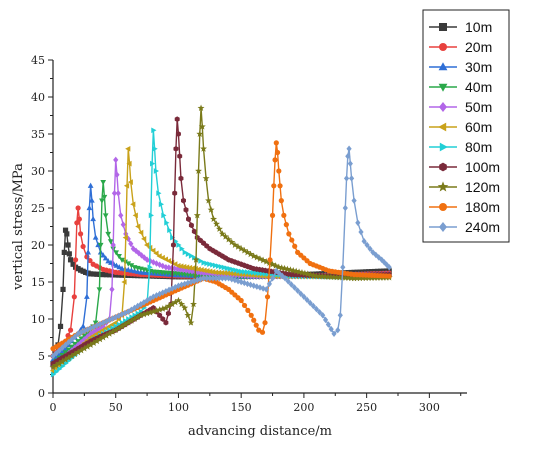 This screenshot has height=449, width=550. What do you see at coordinates (464, 167) in the screenshot?
I see `legend-entry-100m: 100m` at bounding box center [464, 167].